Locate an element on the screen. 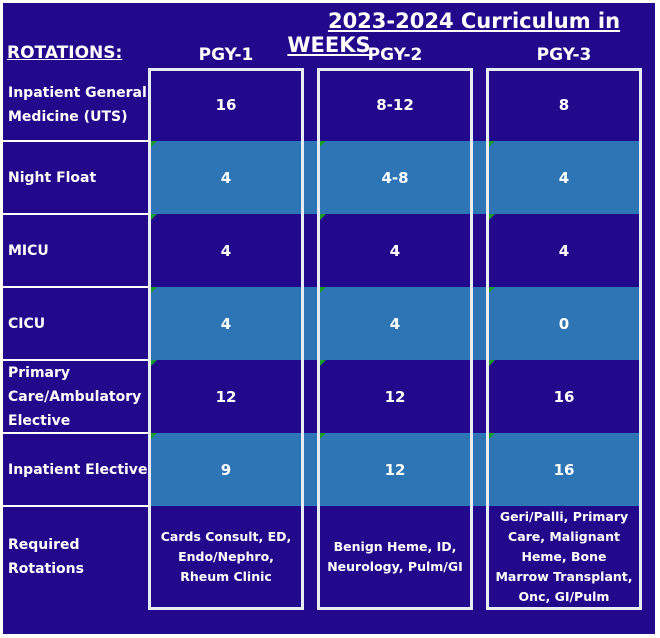  column-header-pgy2: PGY-2 is located at coordinates (395, 55).